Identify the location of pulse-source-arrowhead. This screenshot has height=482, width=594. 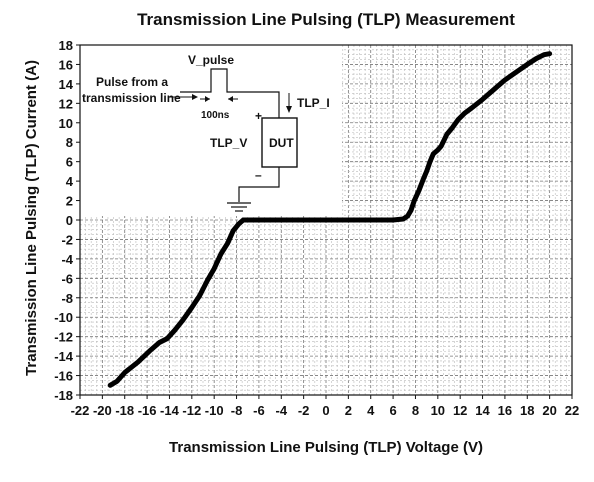
(195, 97).